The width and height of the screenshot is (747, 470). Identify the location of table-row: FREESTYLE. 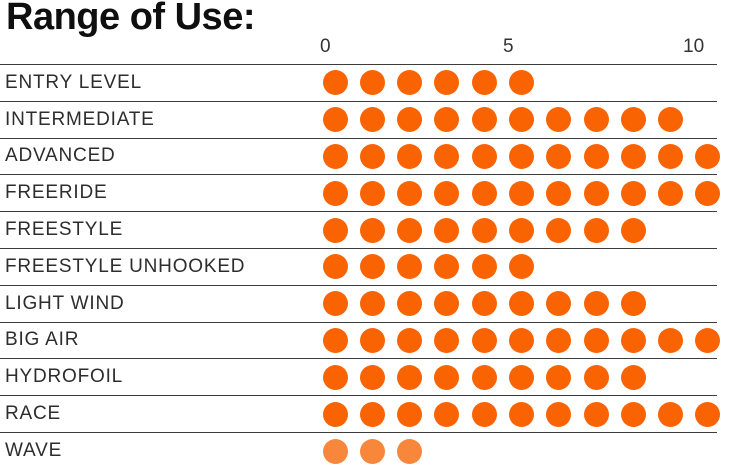
(358, 230).